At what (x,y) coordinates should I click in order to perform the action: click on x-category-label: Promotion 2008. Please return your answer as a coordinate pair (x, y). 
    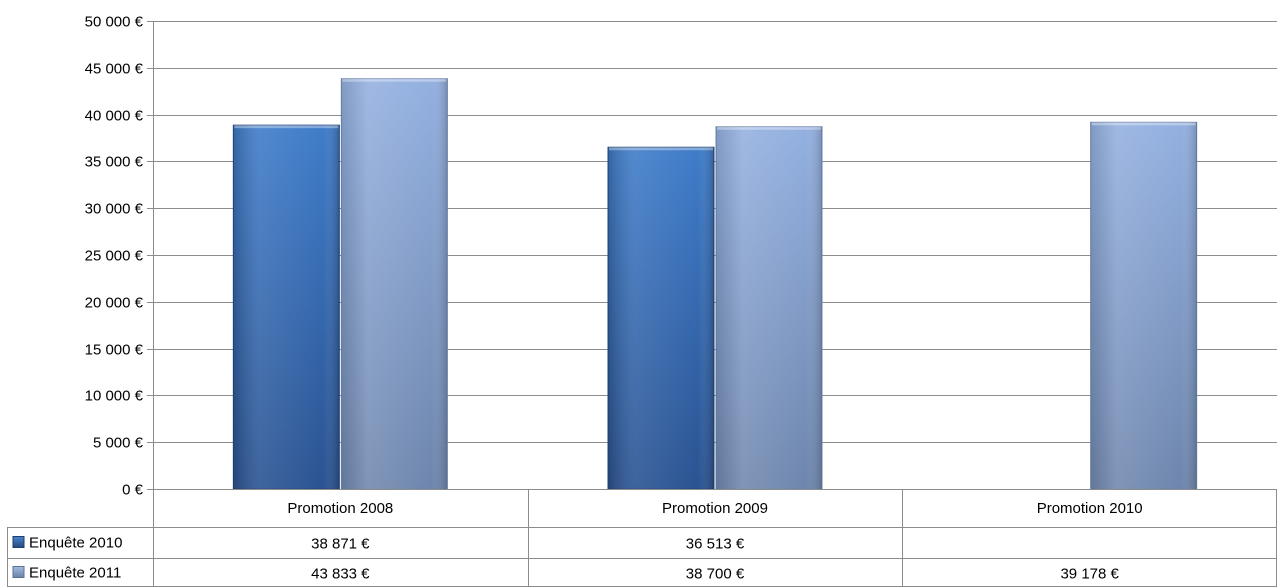
    Looking at the image, I should click on (340, 508).